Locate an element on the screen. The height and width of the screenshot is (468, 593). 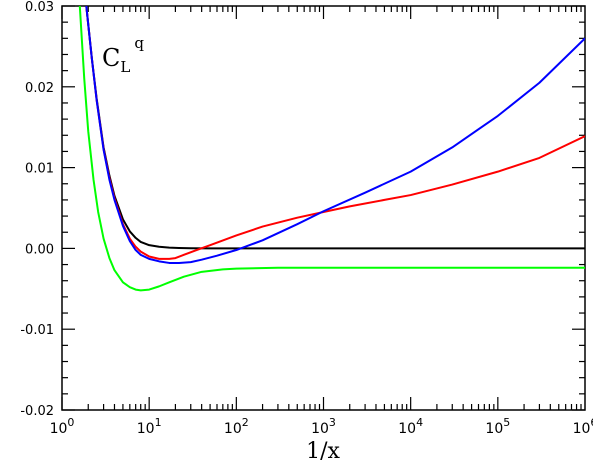
y-tick-label: 0.03 is located at coordinates (39, 7).